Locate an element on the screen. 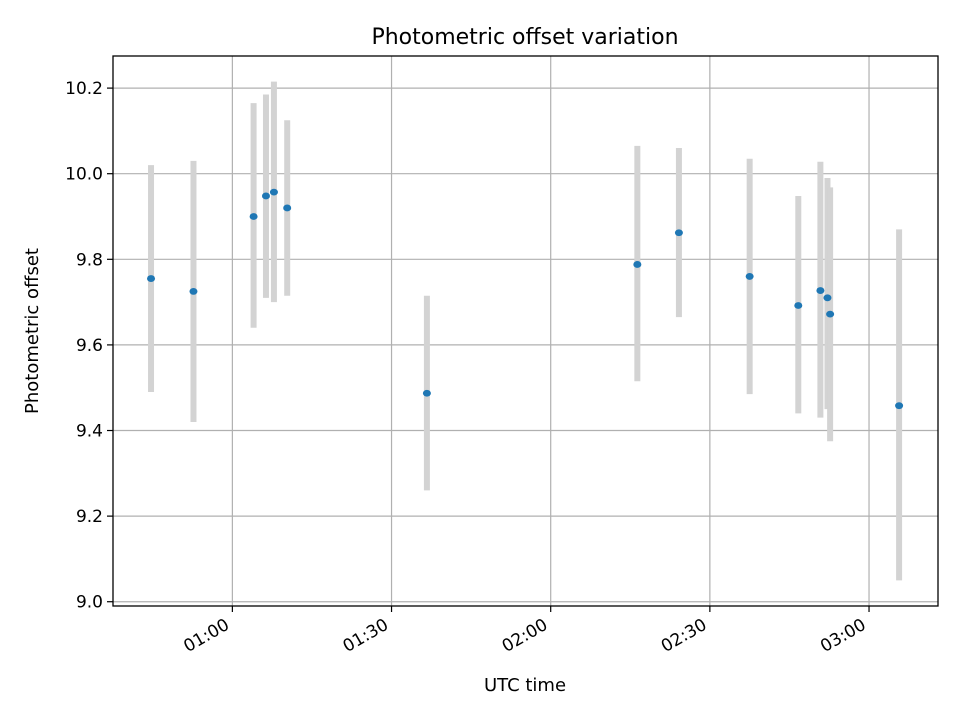  y-tick-label: 9.8 is located at coordinates (89, 260).